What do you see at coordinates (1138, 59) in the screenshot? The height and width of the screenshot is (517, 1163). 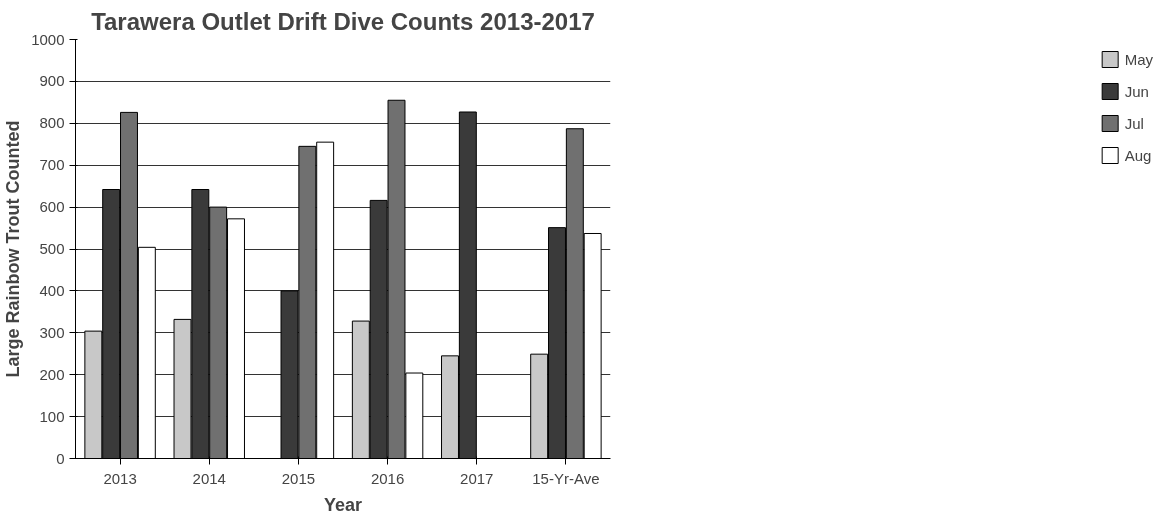 I see `legend-label: May` at bounding box center [1138, 59].